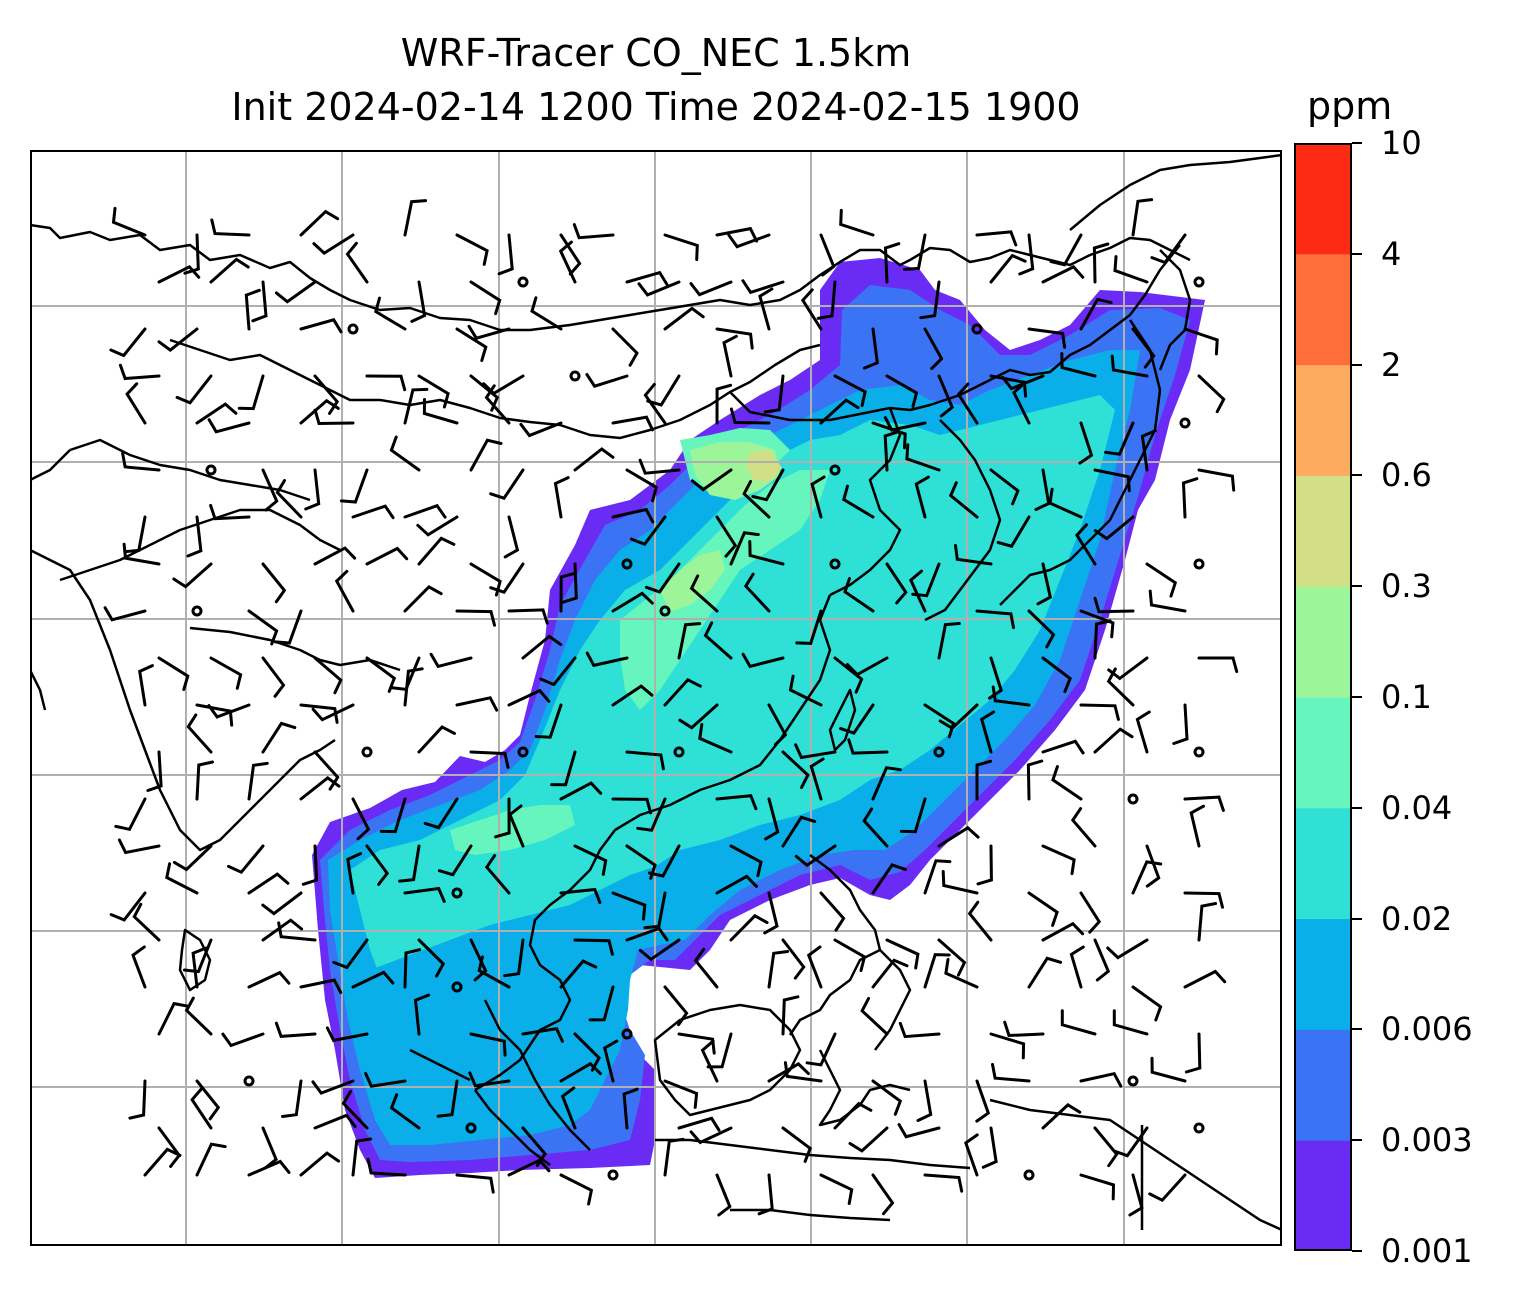  I want to click on field-level-01-b, so click(692, 581).